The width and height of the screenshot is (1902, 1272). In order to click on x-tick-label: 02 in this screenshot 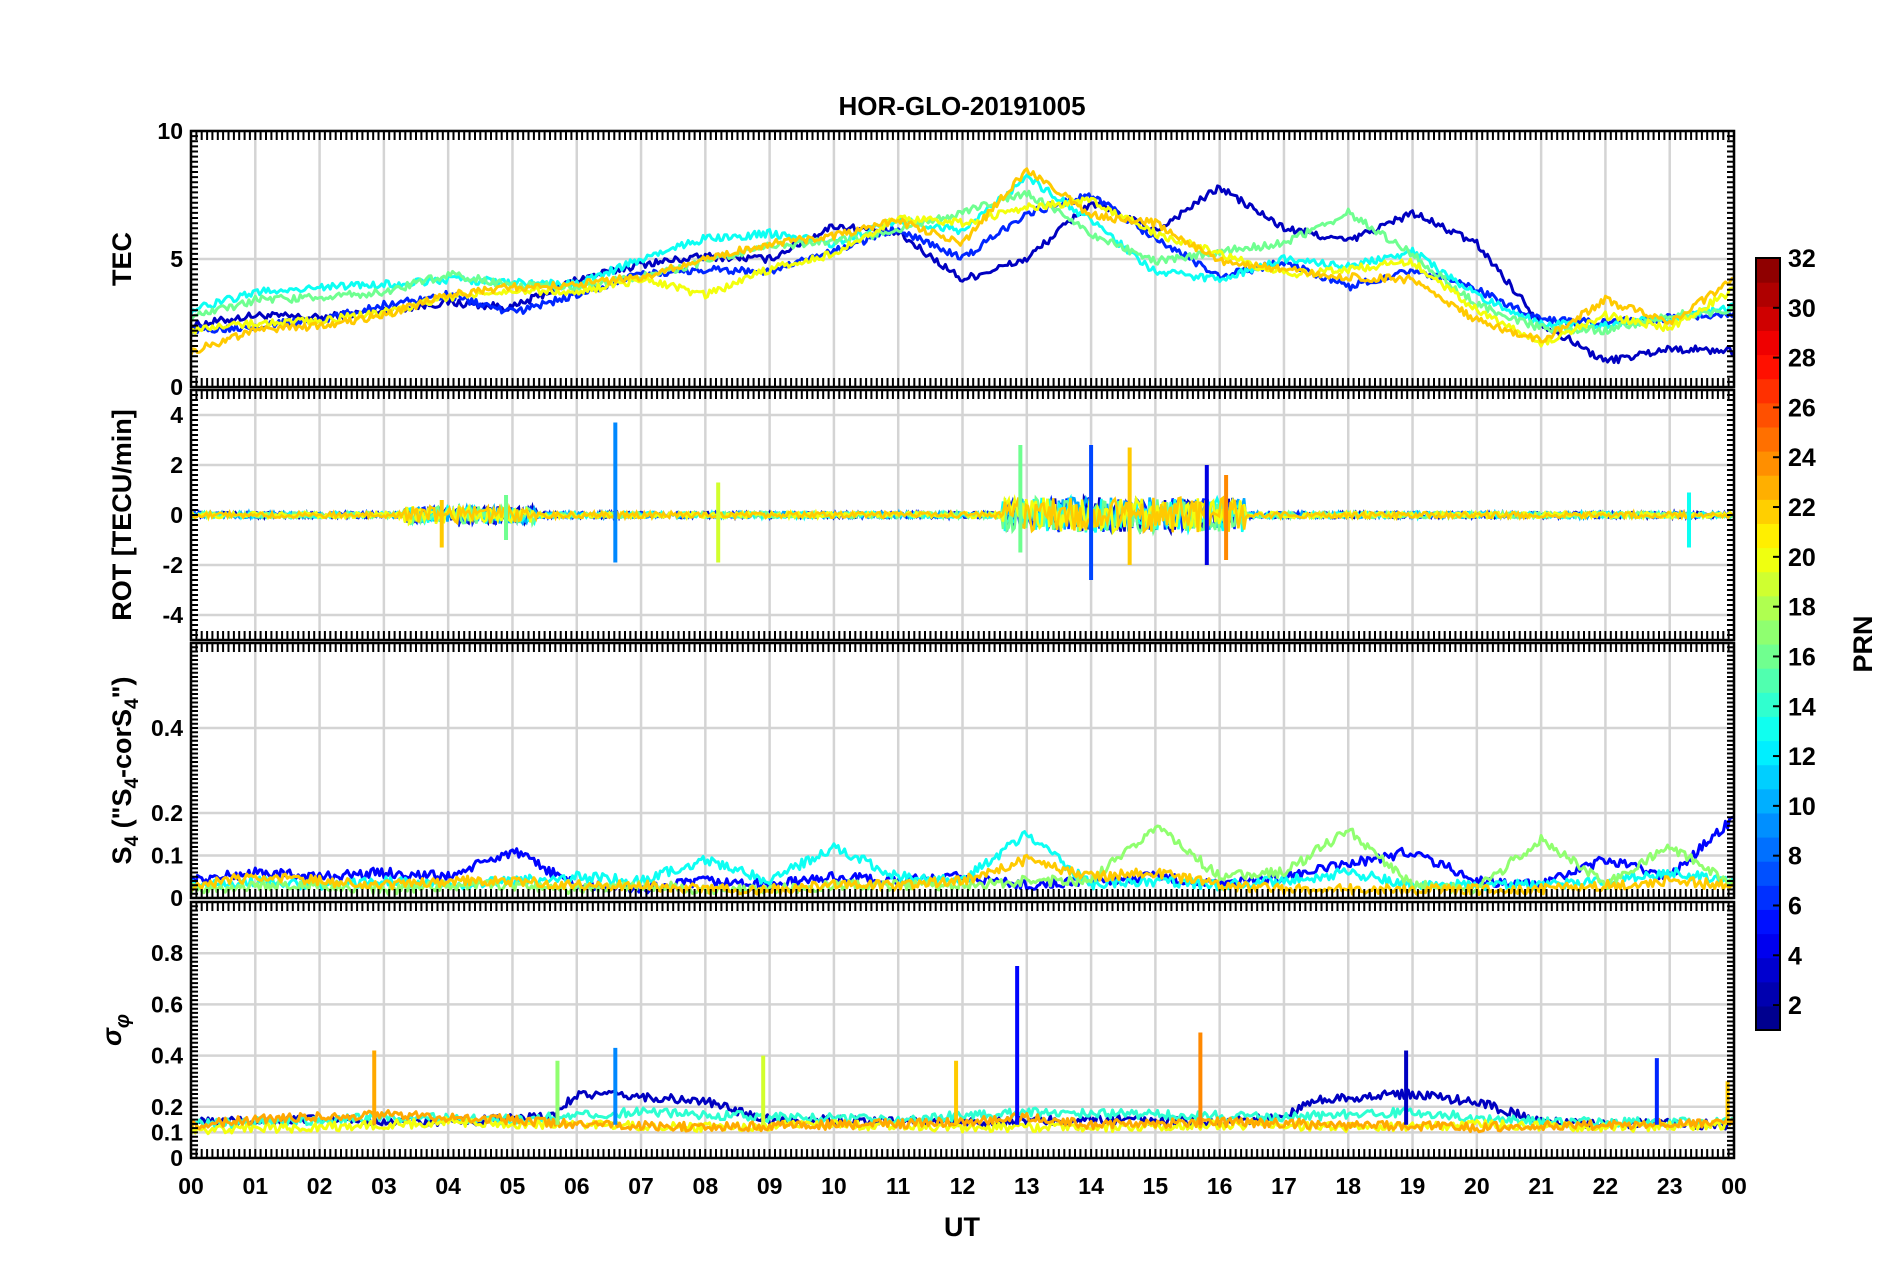, I will do `click(320, 1186)`.